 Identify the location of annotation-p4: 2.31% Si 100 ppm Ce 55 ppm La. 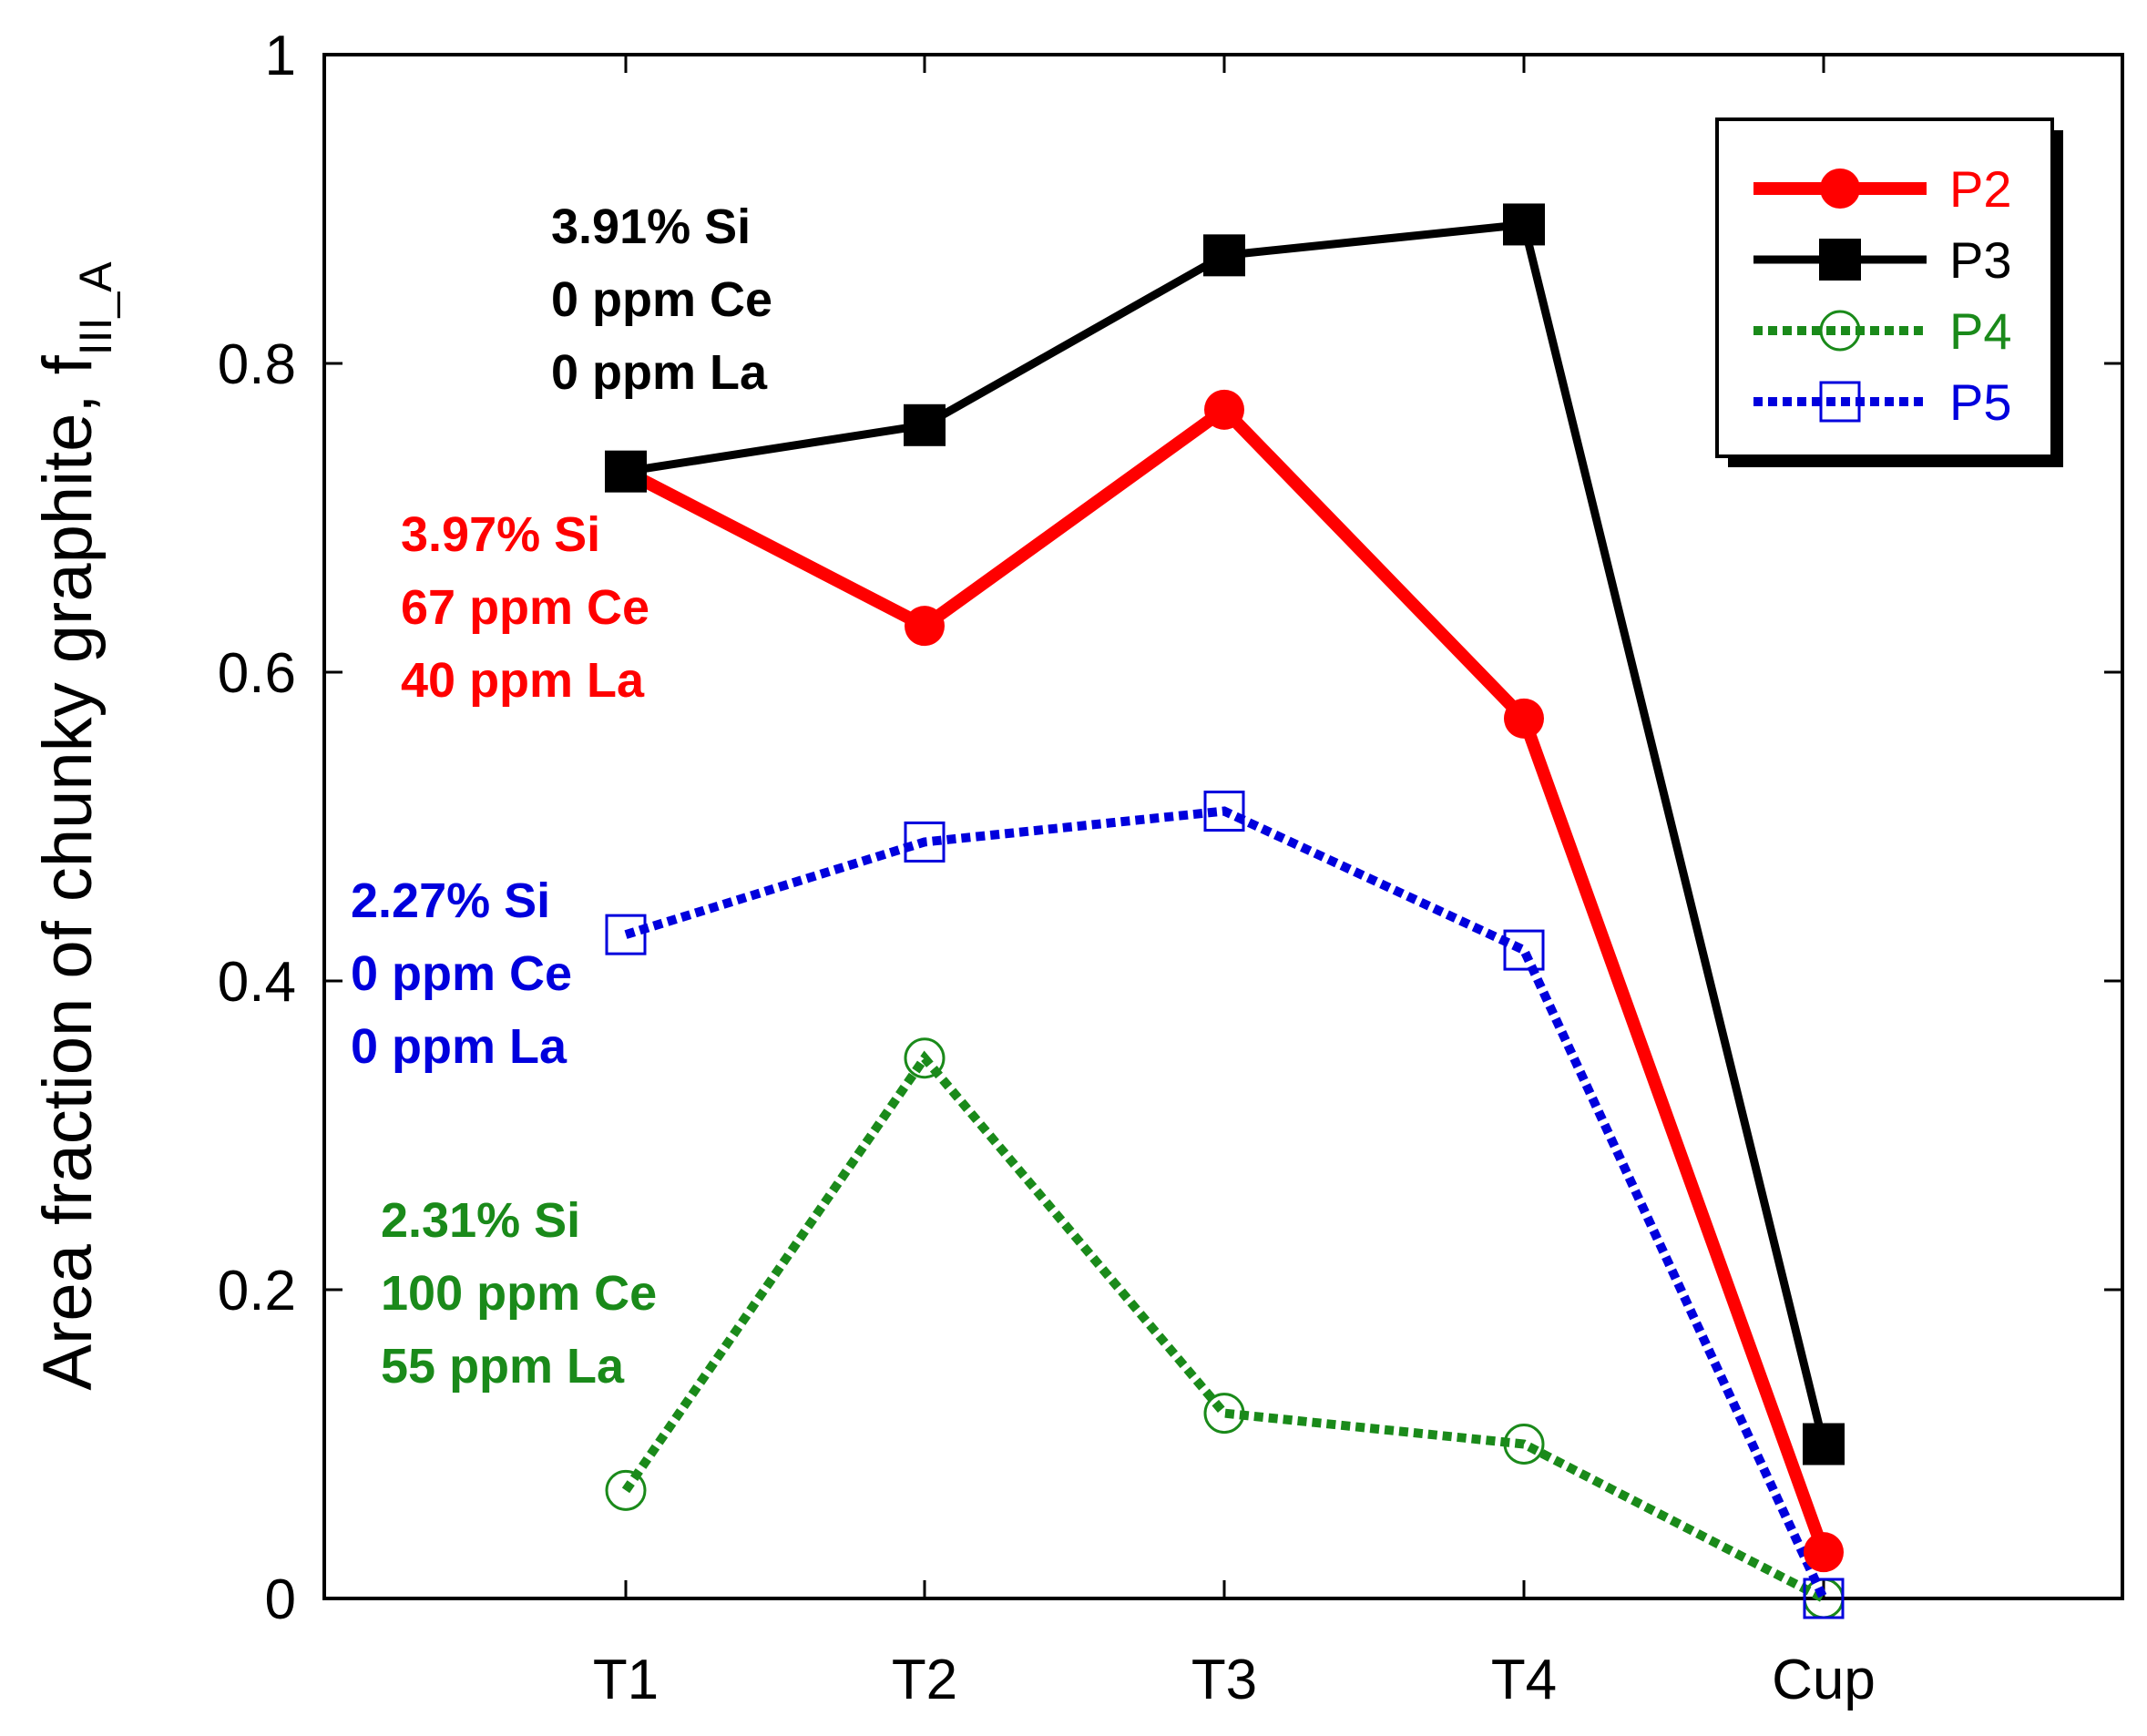
(519, 1293).